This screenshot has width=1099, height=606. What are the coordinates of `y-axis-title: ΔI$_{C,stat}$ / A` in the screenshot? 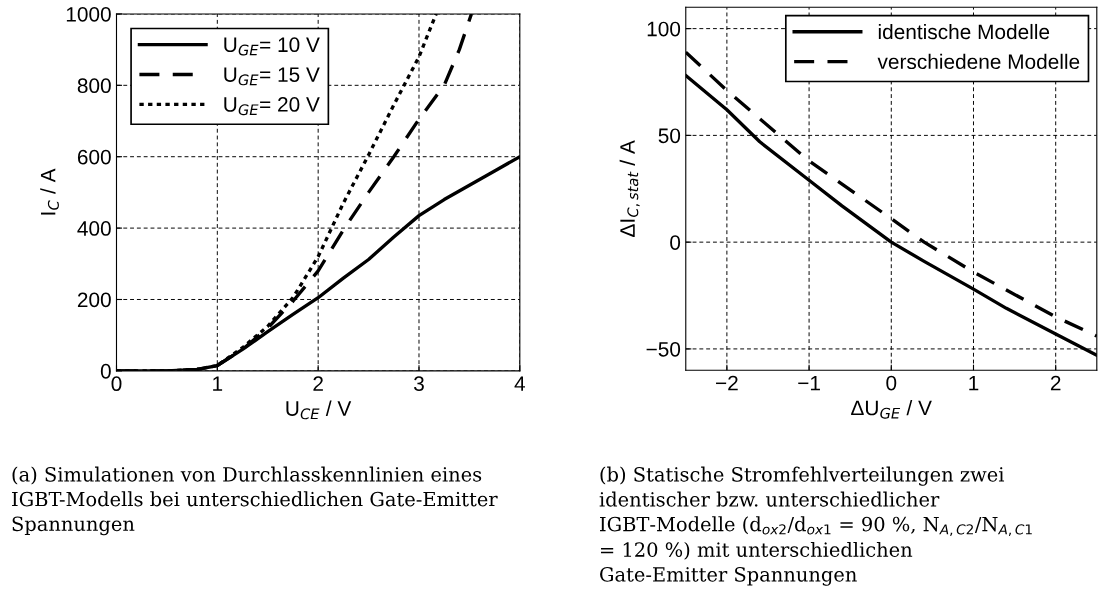 It's located at (629, 188).